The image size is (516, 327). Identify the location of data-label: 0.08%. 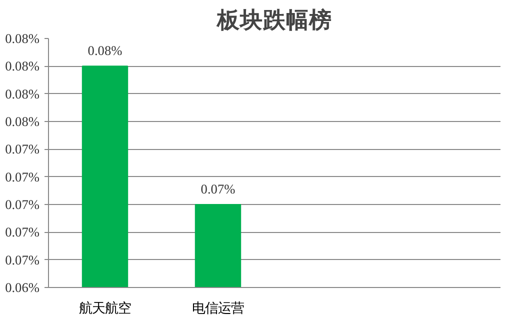
(105, 50).